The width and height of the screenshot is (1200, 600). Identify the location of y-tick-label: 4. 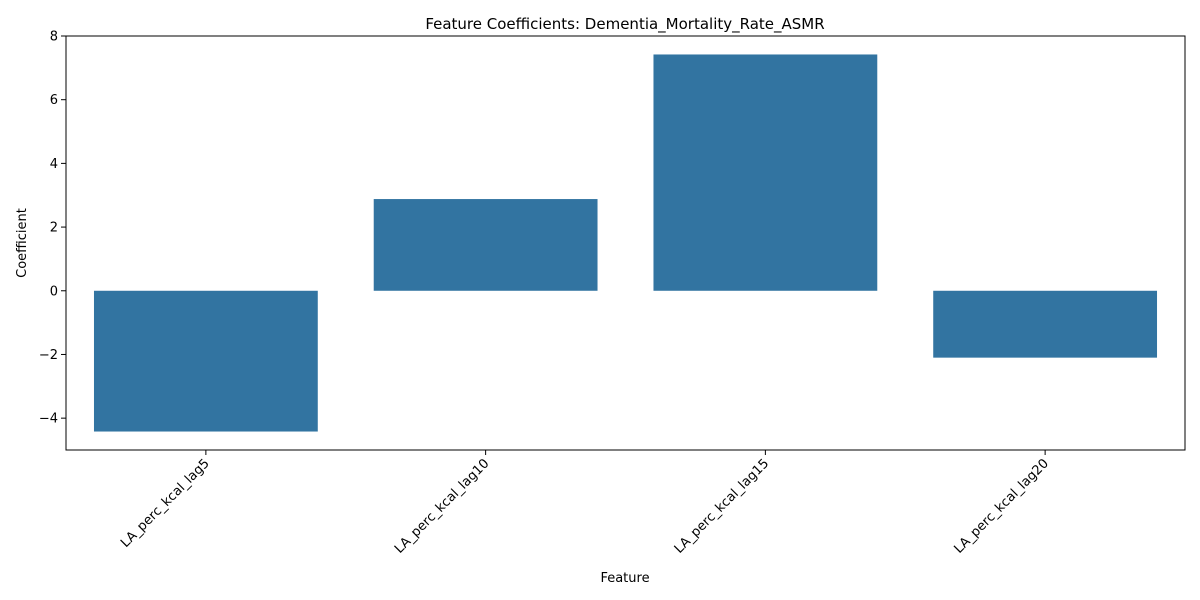
(54, 164).